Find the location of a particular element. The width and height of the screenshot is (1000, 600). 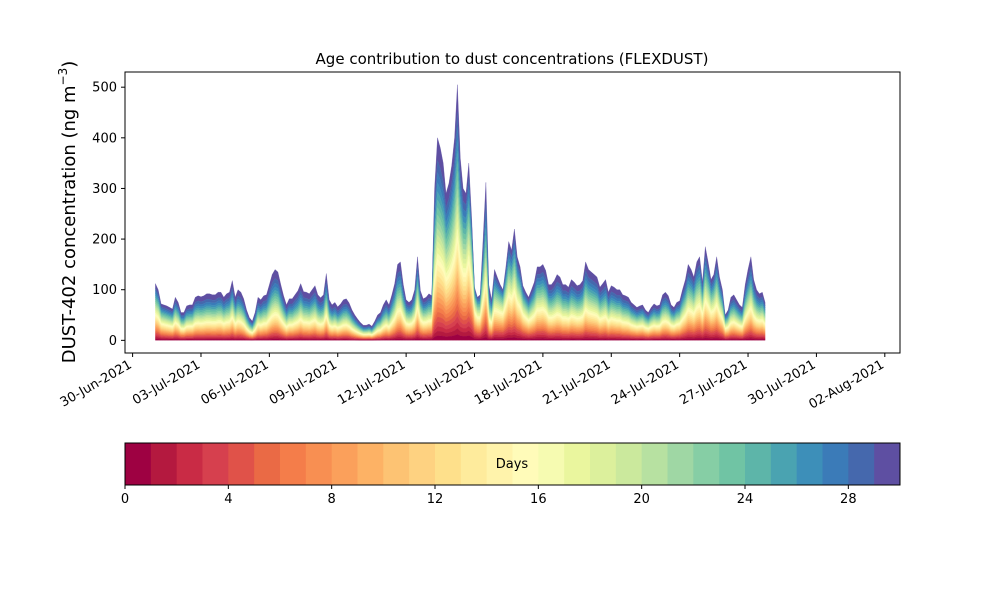

x-tick-label: 21-Jul-2021 is located at coordinates (576, 382).